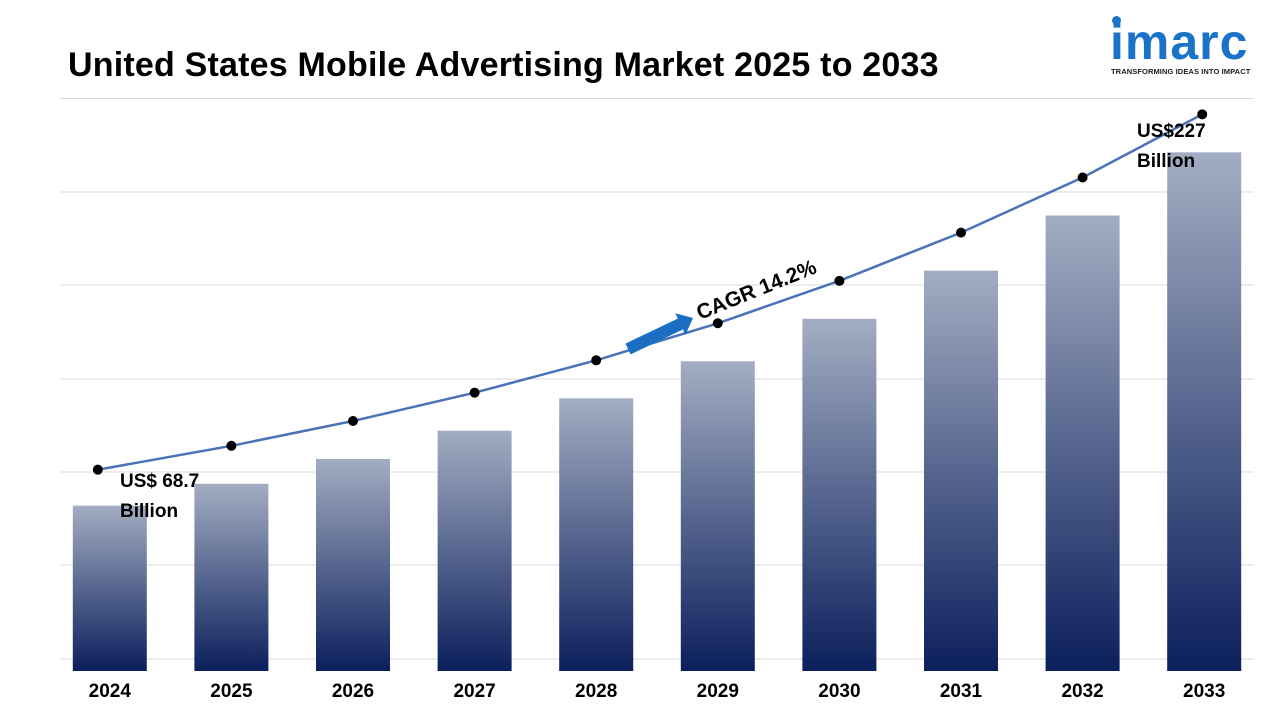 The width and height of the screenshot is (1280, 720). Describe the element at coordinates (97, 469) in the screenshot. I see `trend-point-2024` at that location.